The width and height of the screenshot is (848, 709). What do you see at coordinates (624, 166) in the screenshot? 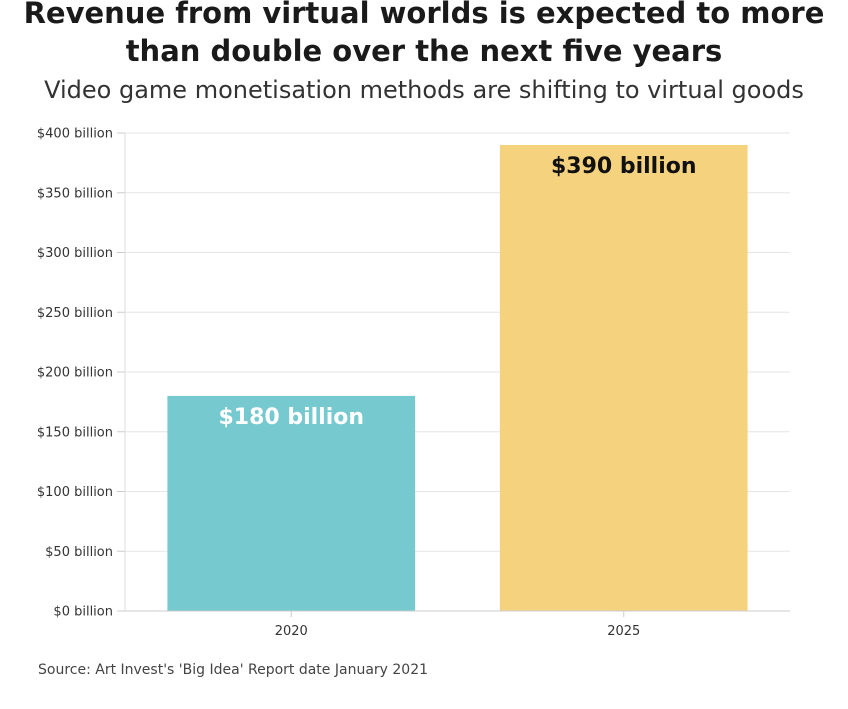
I see `data-label: $390 billion` at bounding box center [624, 166].